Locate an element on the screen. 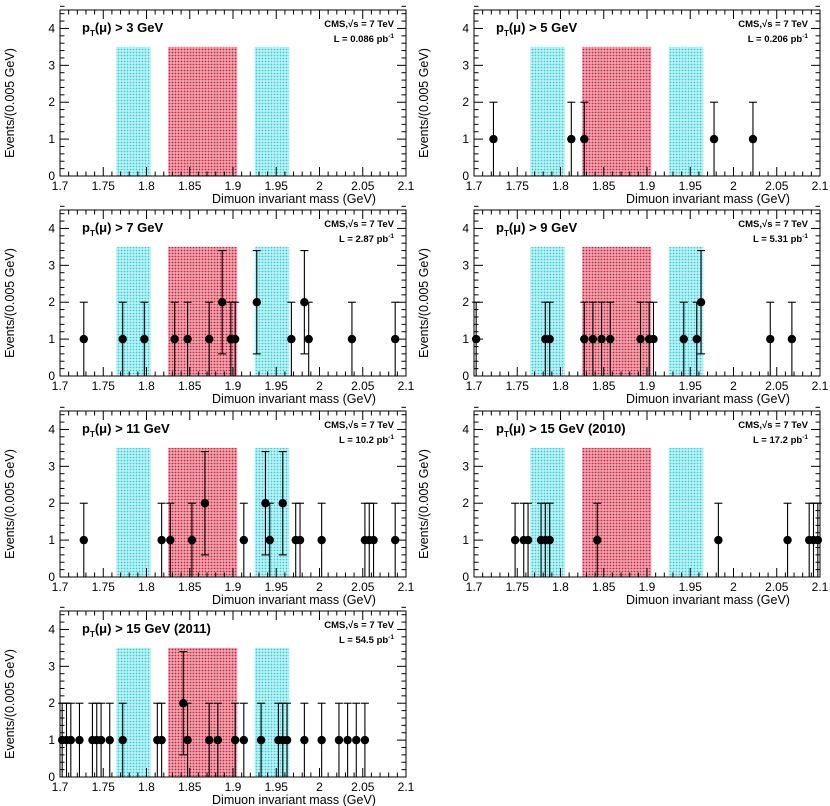  panel-title: pT(μ) > 7 GeV is located at coordinates (122, 229).